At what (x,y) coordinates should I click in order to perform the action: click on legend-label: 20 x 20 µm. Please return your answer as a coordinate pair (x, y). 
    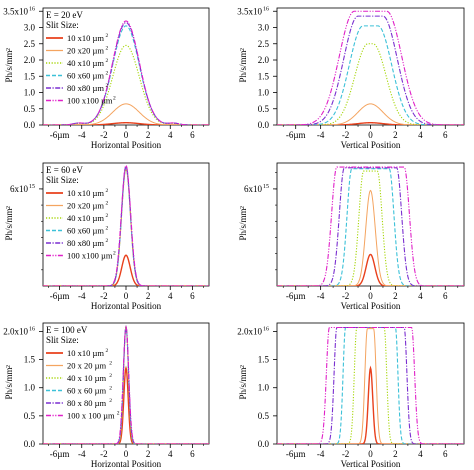
    Looking at the image, I should click on (87, 366).